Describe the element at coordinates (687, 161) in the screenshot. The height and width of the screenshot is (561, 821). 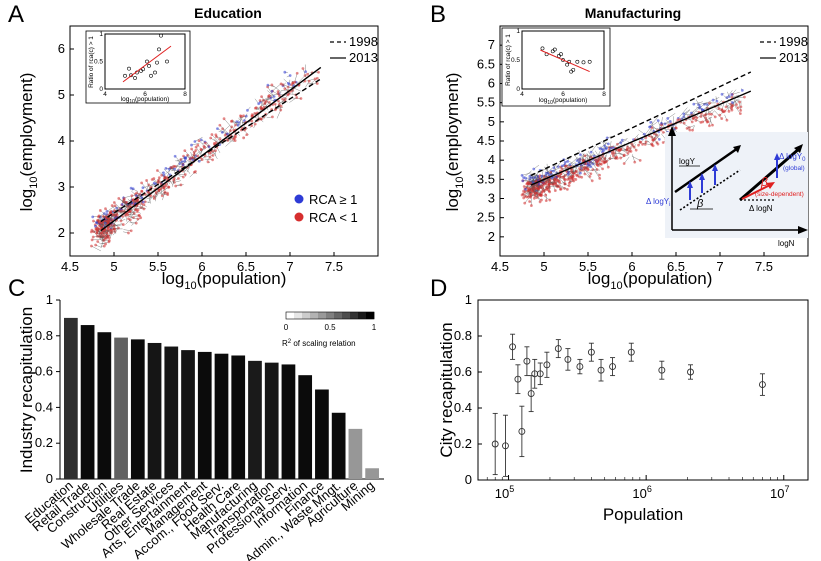
I see `schematic-logY-label: logY` at that location.